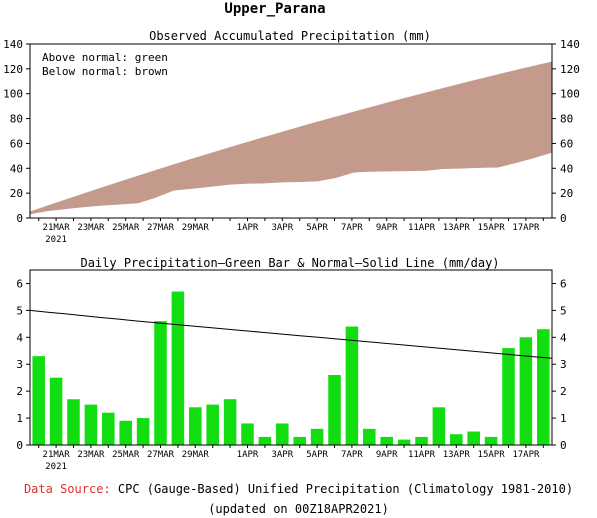  What do you see at coordinates (563, 337) in the screenshot?
I see `1-daily-ytick-label-right: 4` at bounding box center [563, 337].